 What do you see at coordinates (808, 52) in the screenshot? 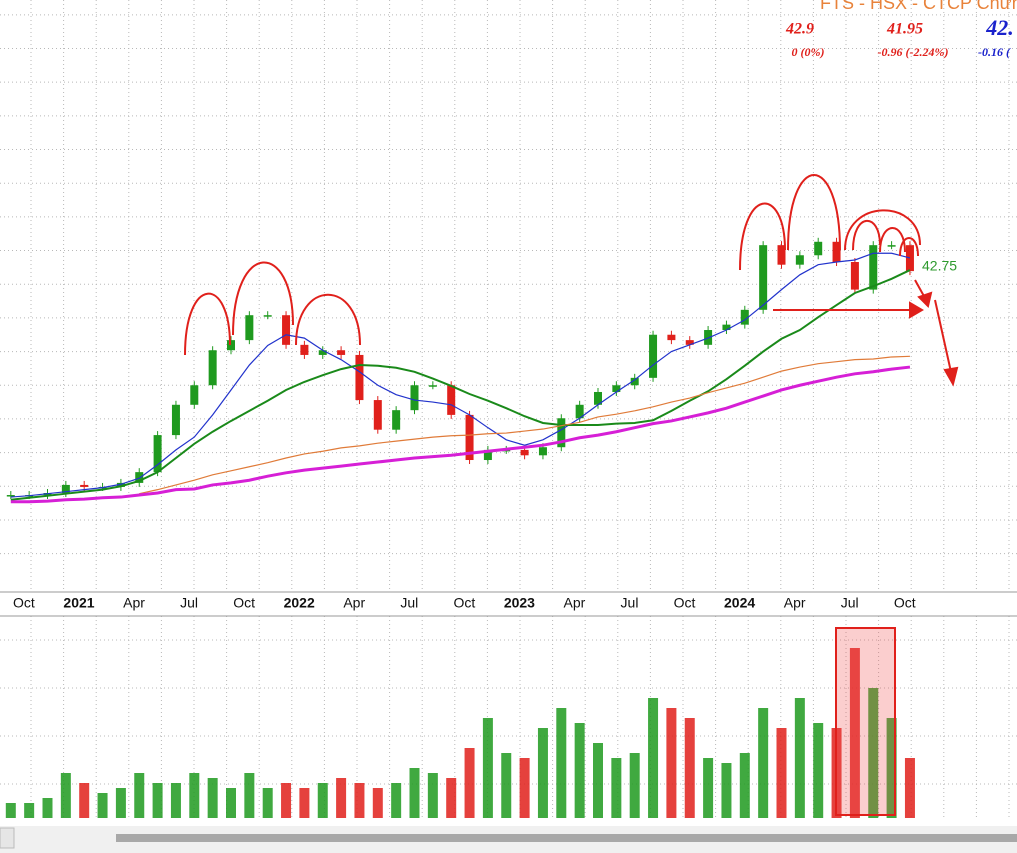
I see `quote-change: 0 (0%)` at bounding box center [808, 52].